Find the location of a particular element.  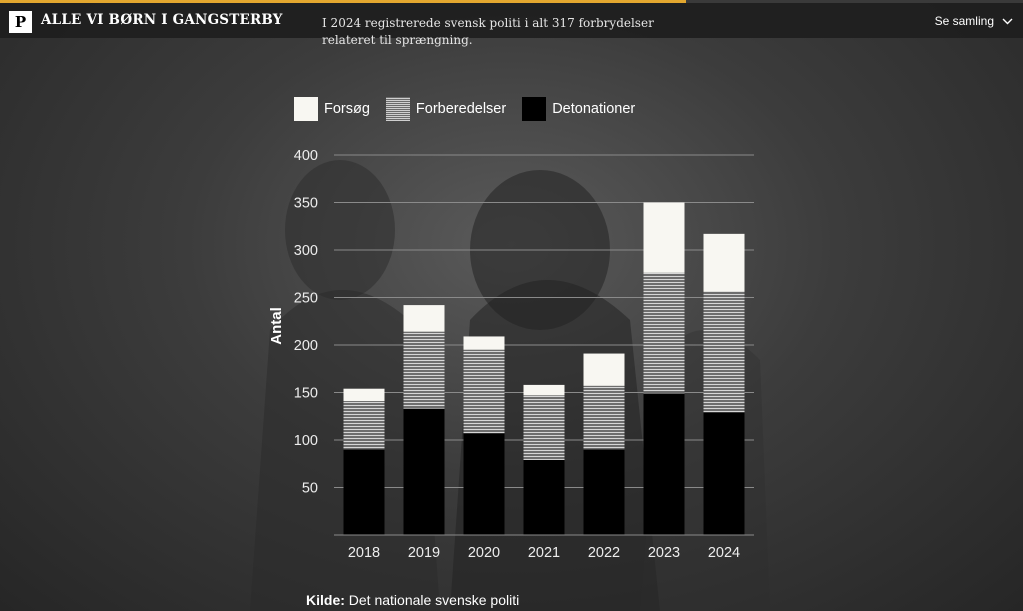

series-title: ALLE VI BØRN I GANGSTERBY is located at coordinates (162, 20).